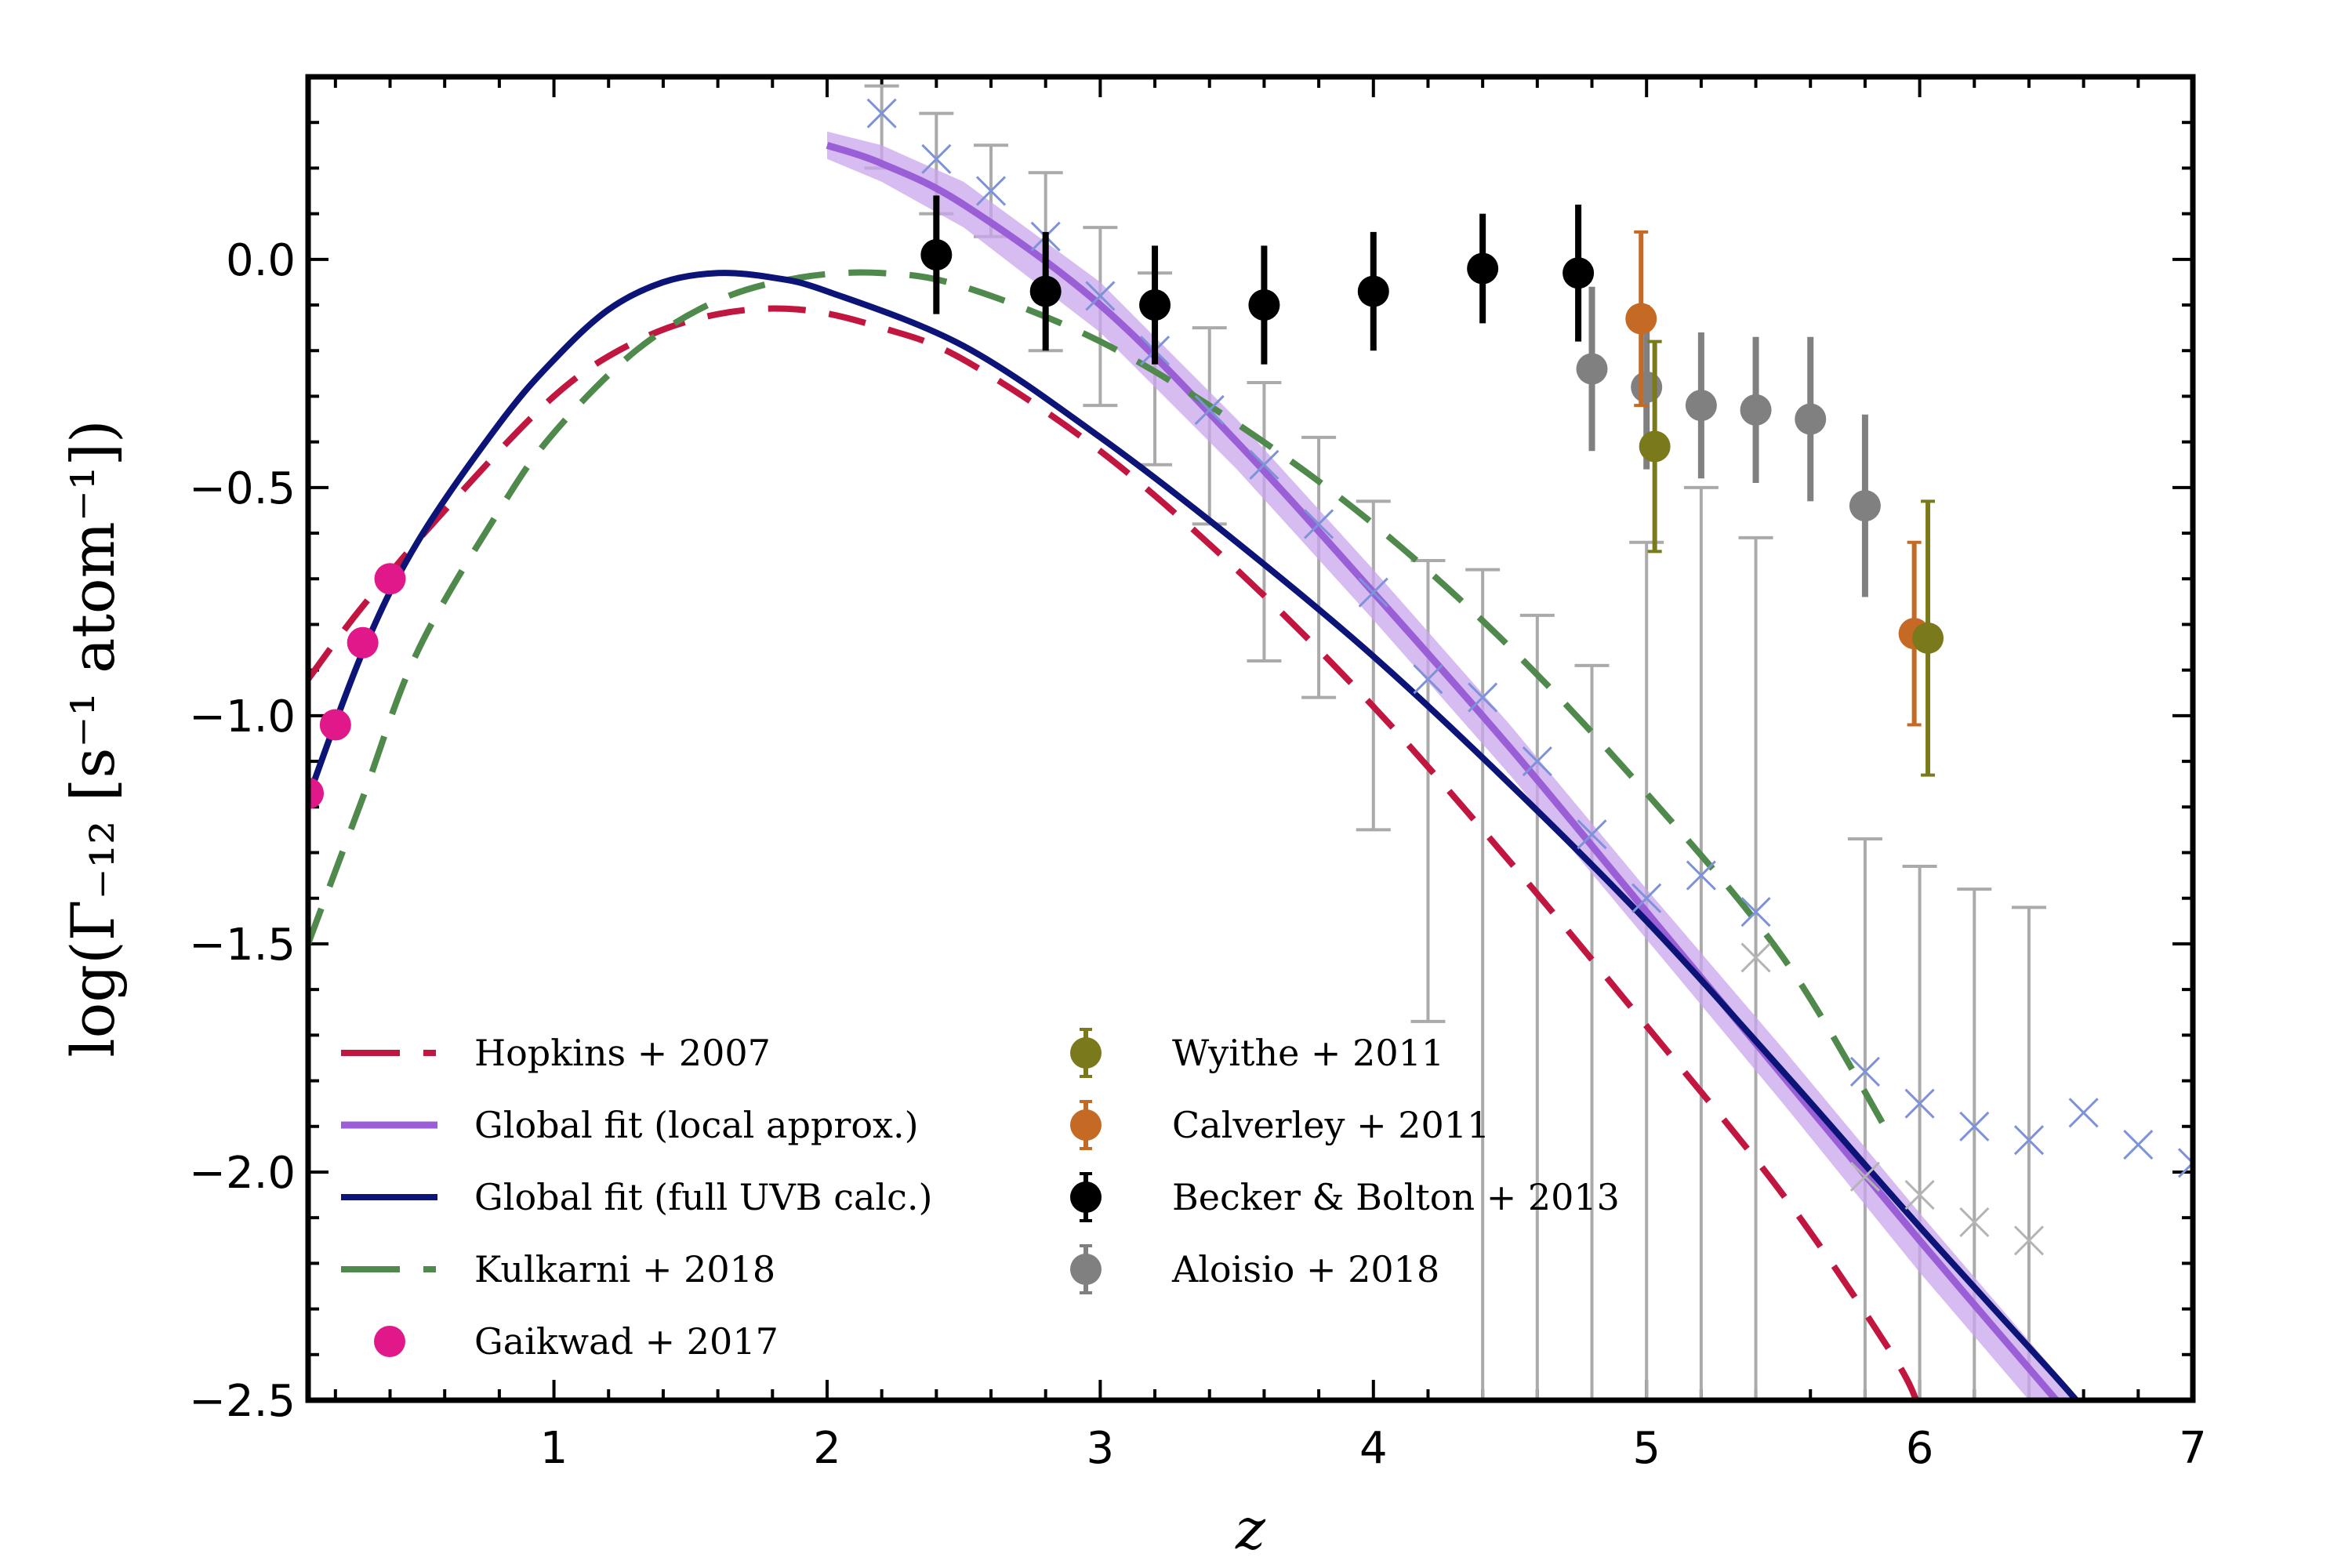  What do you see at coordinates (242, 489) in the screenshot?
I see `y-tick-label: −0.5` at bounding box center [242, 489].